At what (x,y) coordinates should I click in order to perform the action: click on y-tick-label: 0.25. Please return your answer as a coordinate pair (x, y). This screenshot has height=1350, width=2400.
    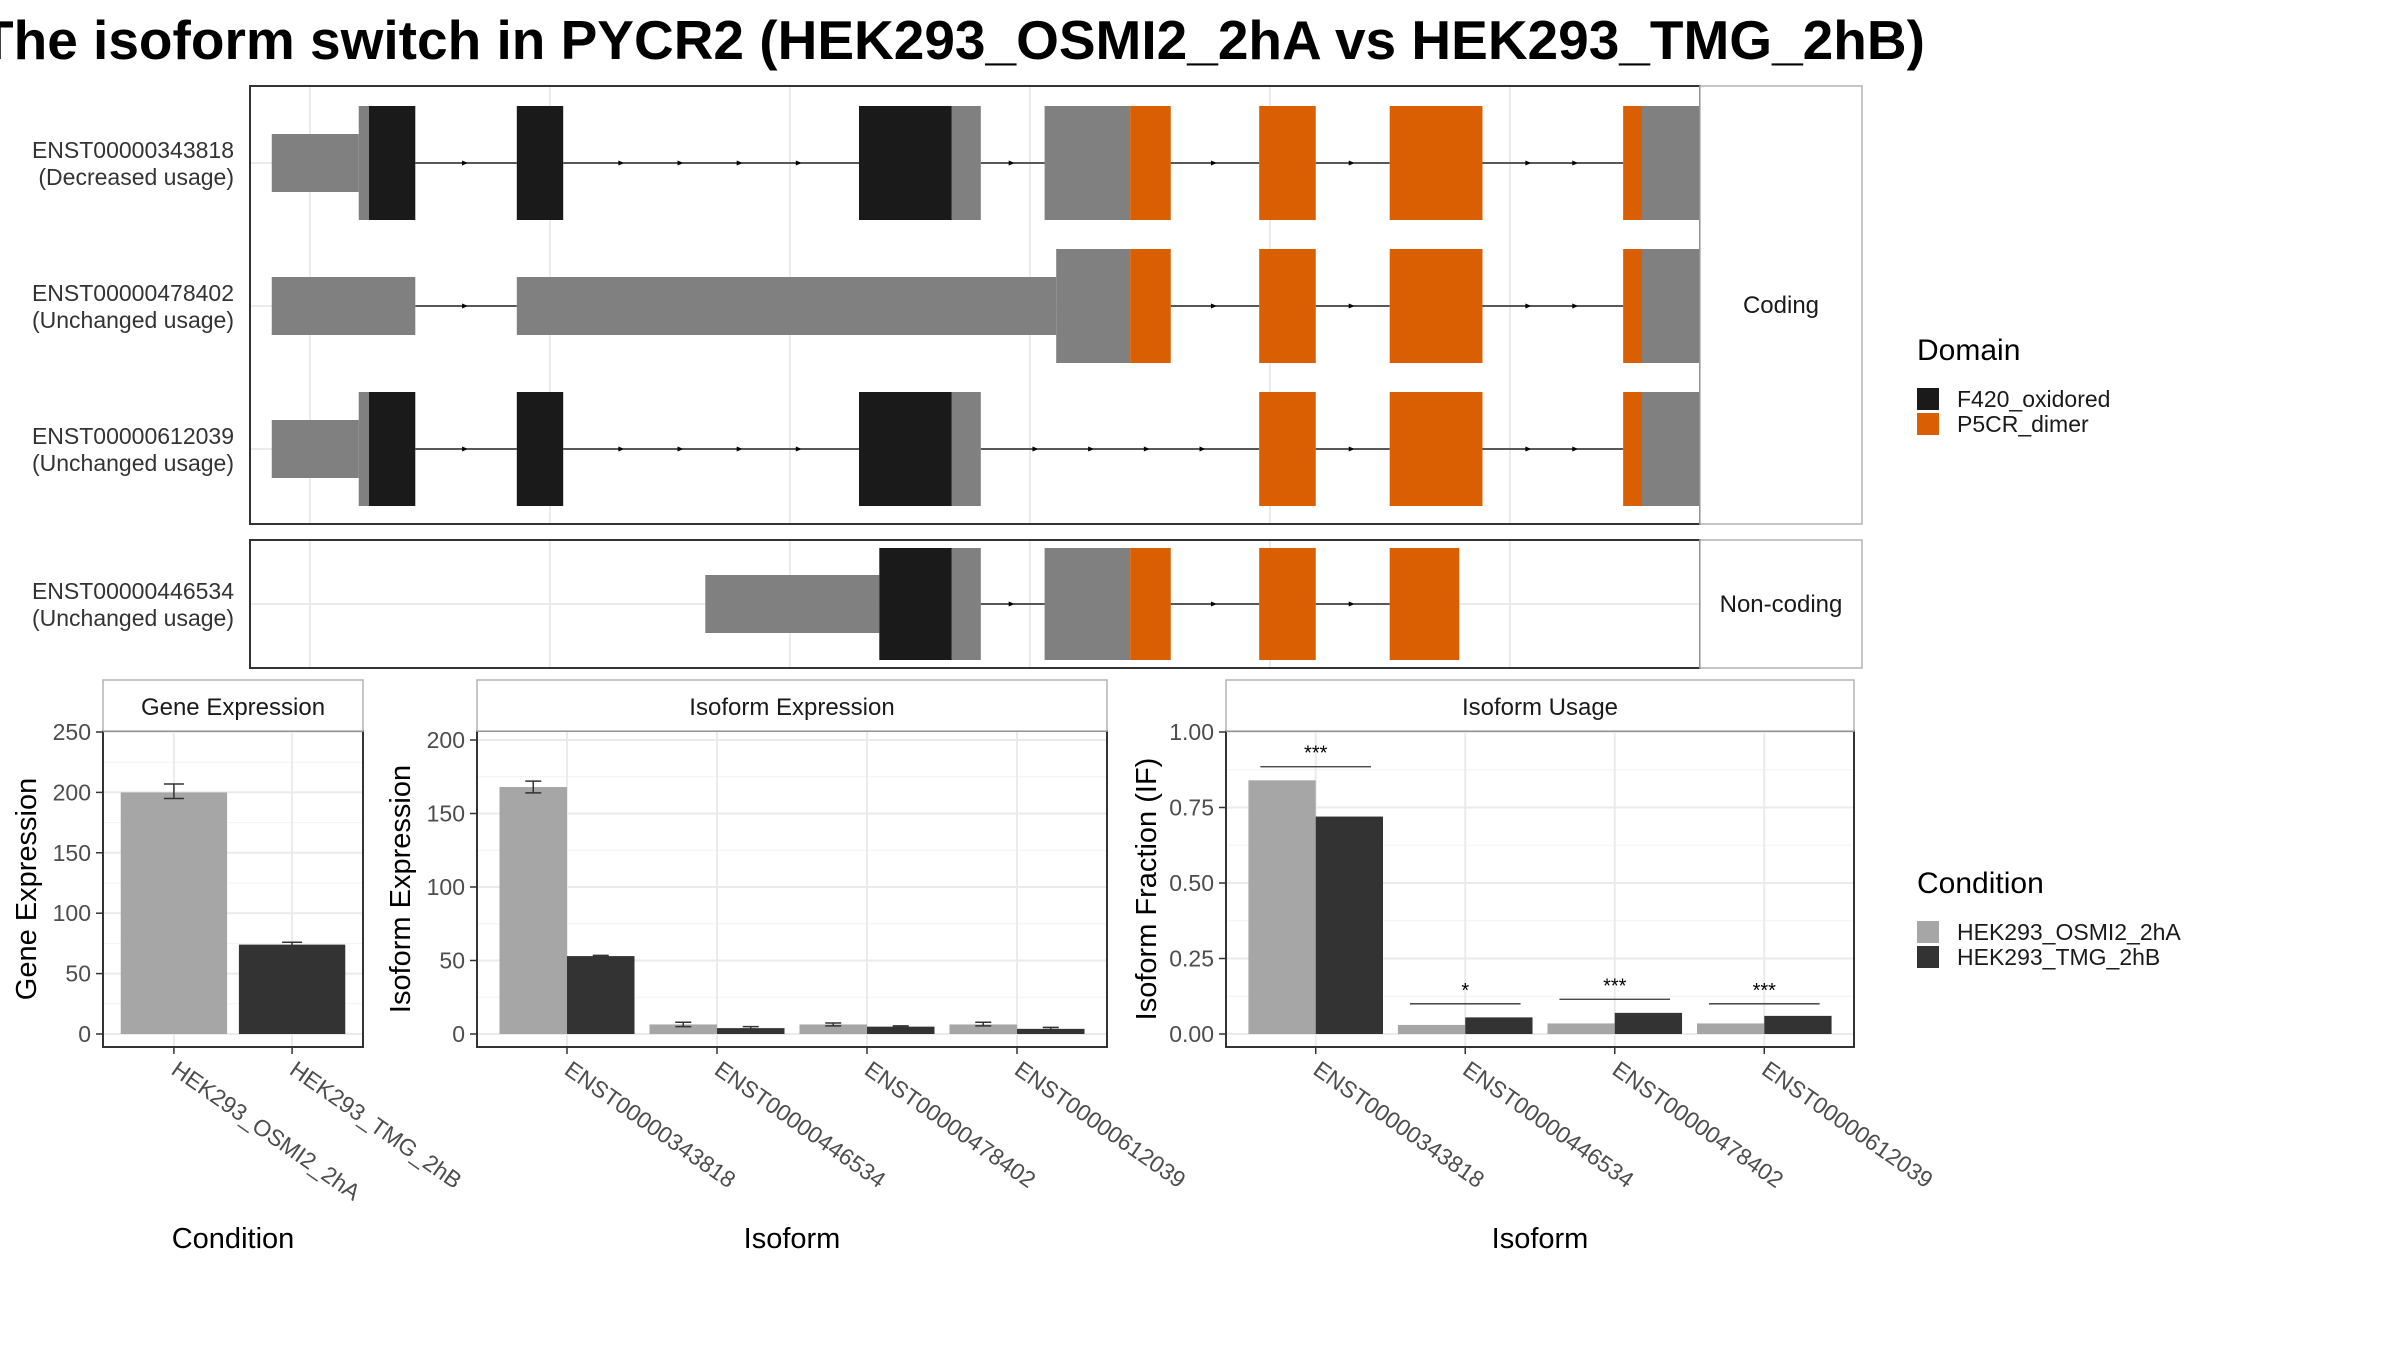
    Looking at the image, I should click on (1191, 959).